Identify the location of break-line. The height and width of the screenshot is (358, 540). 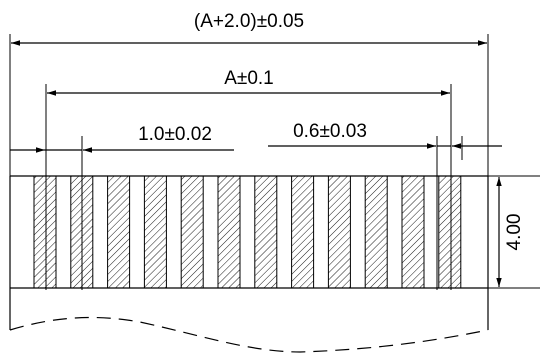
(249, 334).